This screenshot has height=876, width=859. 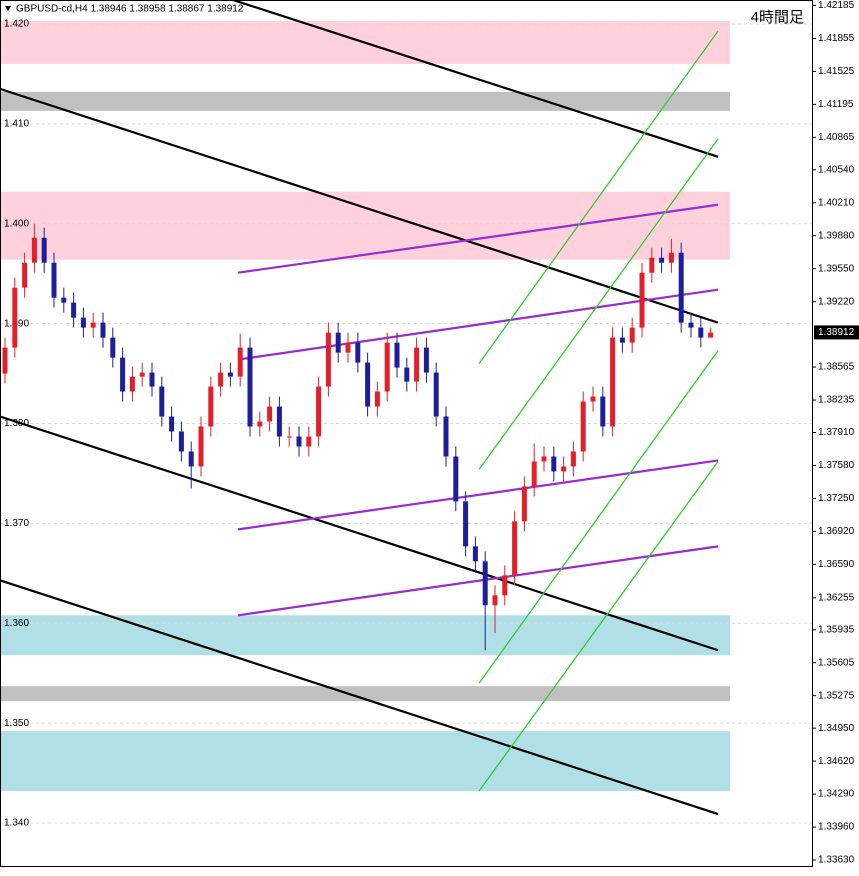 What do you see at coordinates (836, 498) in the screenshot?
I see `y-tick-label: 1.37250` at bounding box center [836, 498].